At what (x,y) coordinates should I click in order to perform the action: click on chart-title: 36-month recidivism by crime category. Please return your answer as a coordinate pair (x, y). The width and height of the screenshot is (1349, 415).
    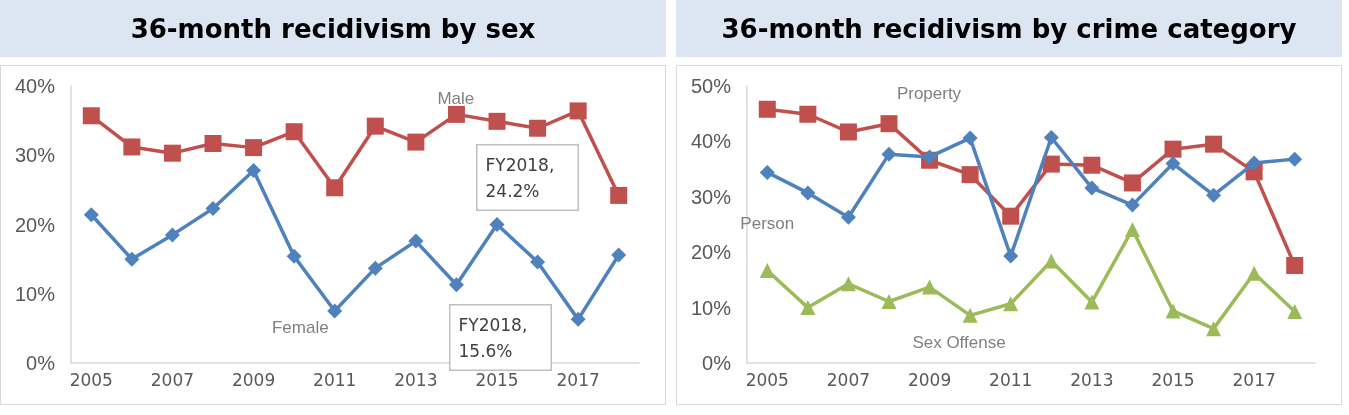
    Looking at the image, I should click on (1009, 28).